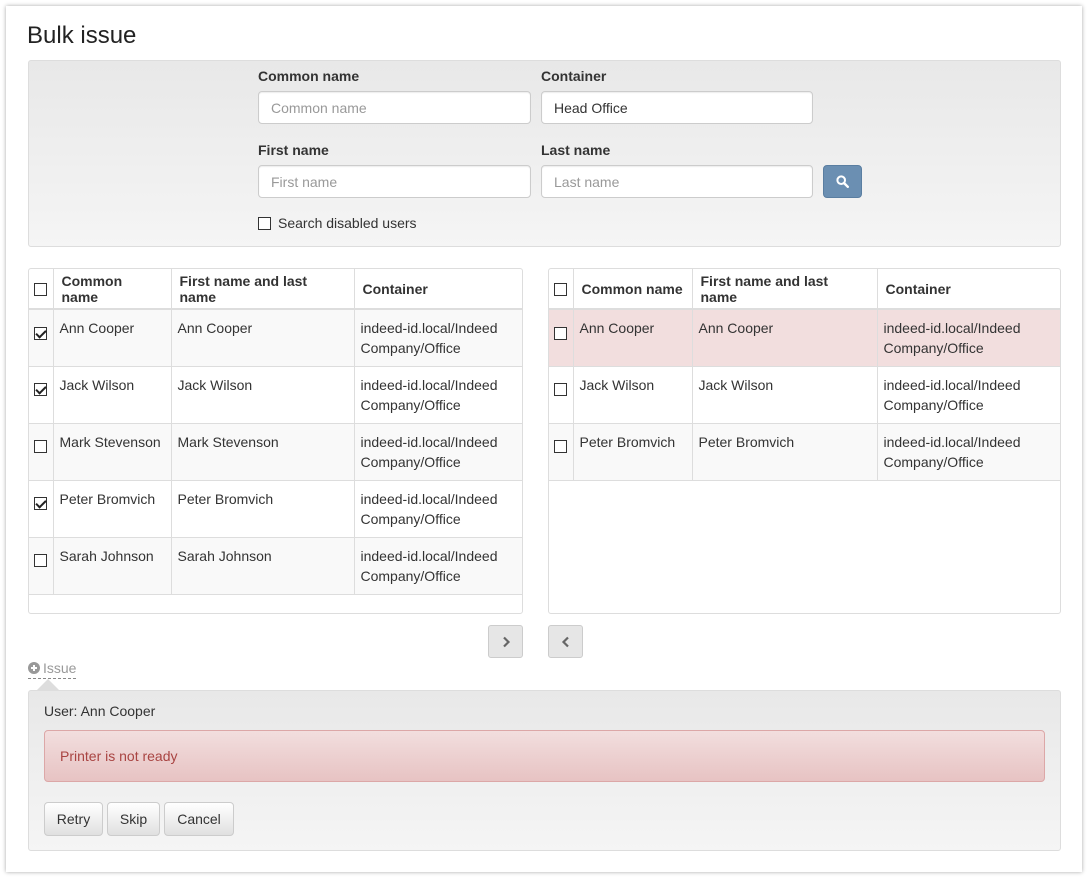  What do you see at coordinates (264, 223) in the screenshot?
I see `search-disabled-checkbox` at bounding box center [264, 223].